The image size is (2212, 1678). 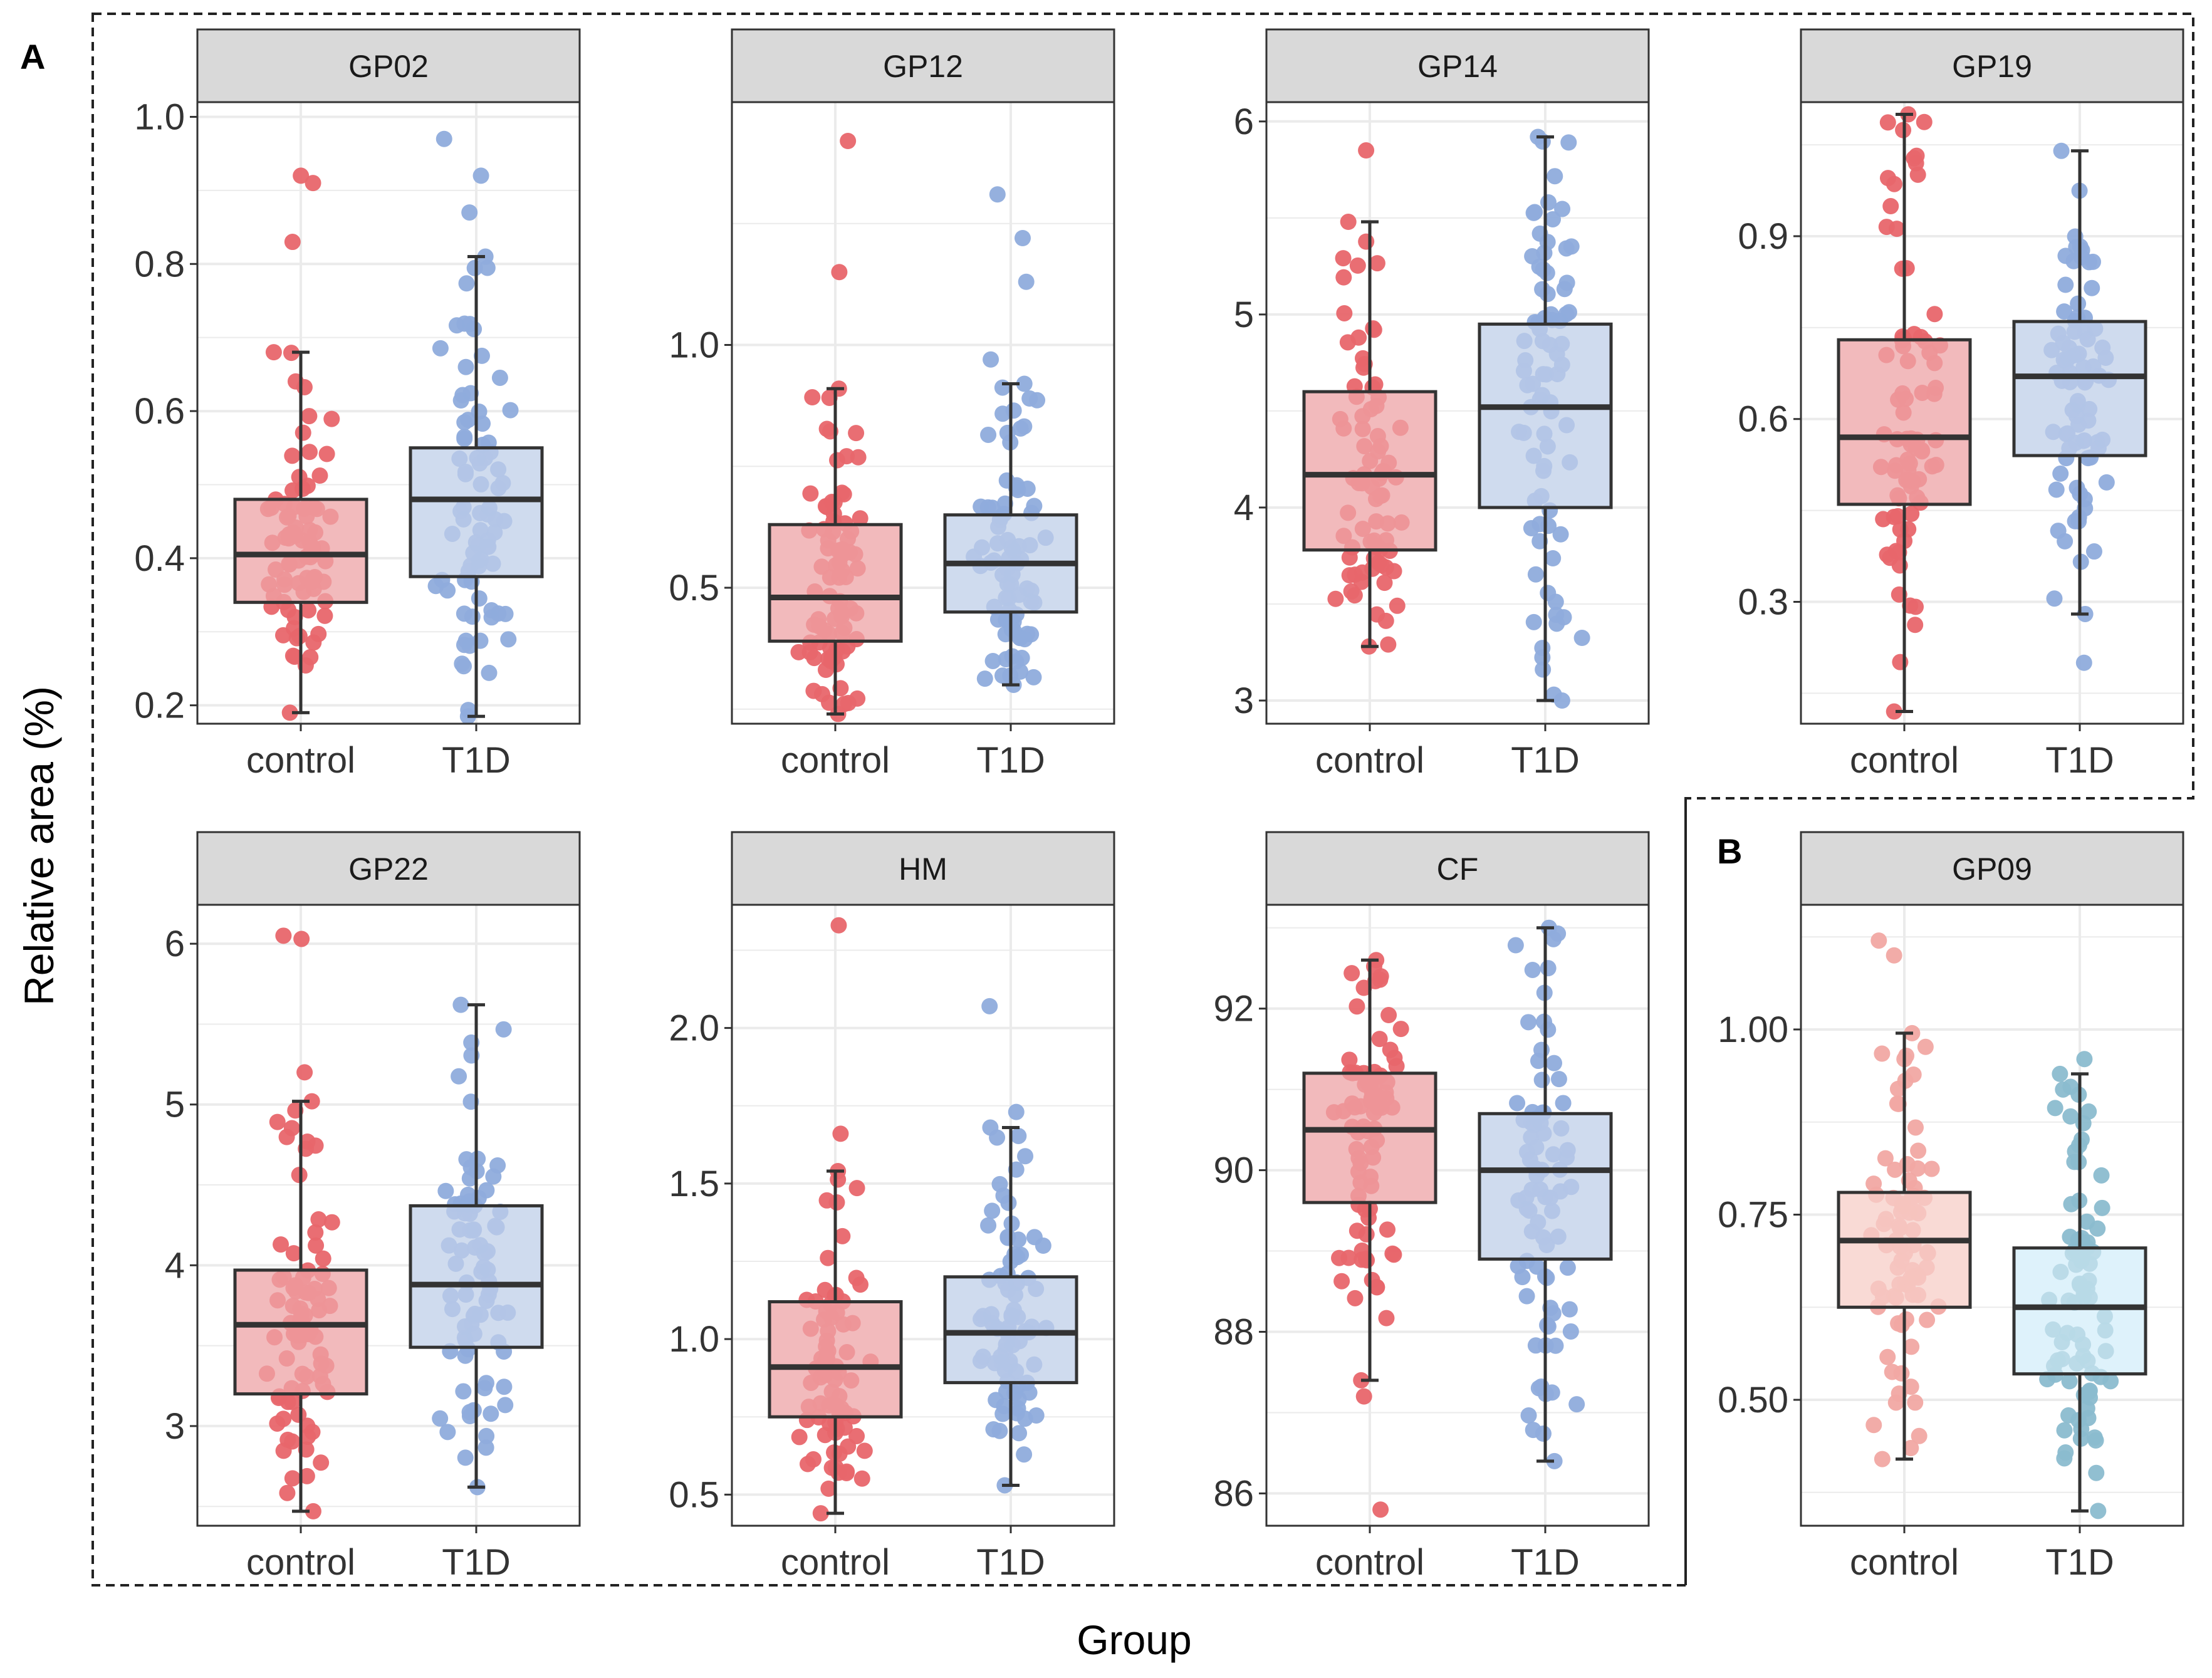 I want to click on strip-label: GP02, so click(x=389, y=66).